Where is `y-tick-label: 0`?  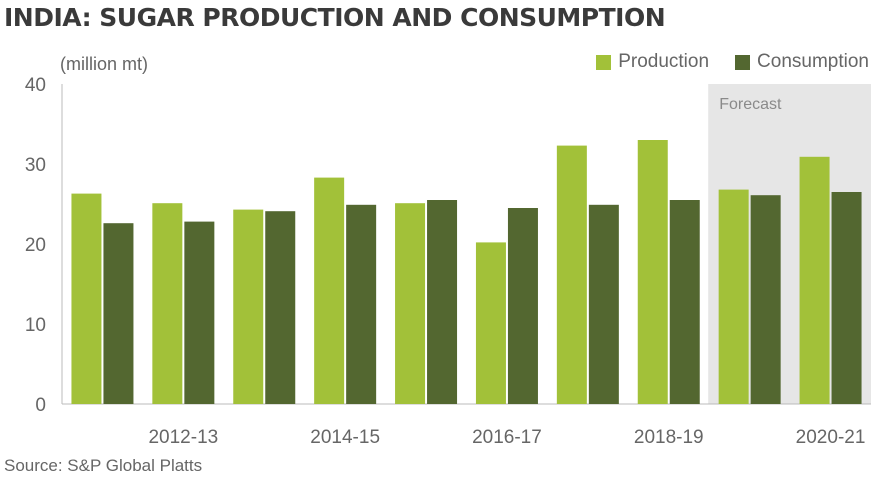 y-tick-label: 0 is located at coordinates (40, 405).